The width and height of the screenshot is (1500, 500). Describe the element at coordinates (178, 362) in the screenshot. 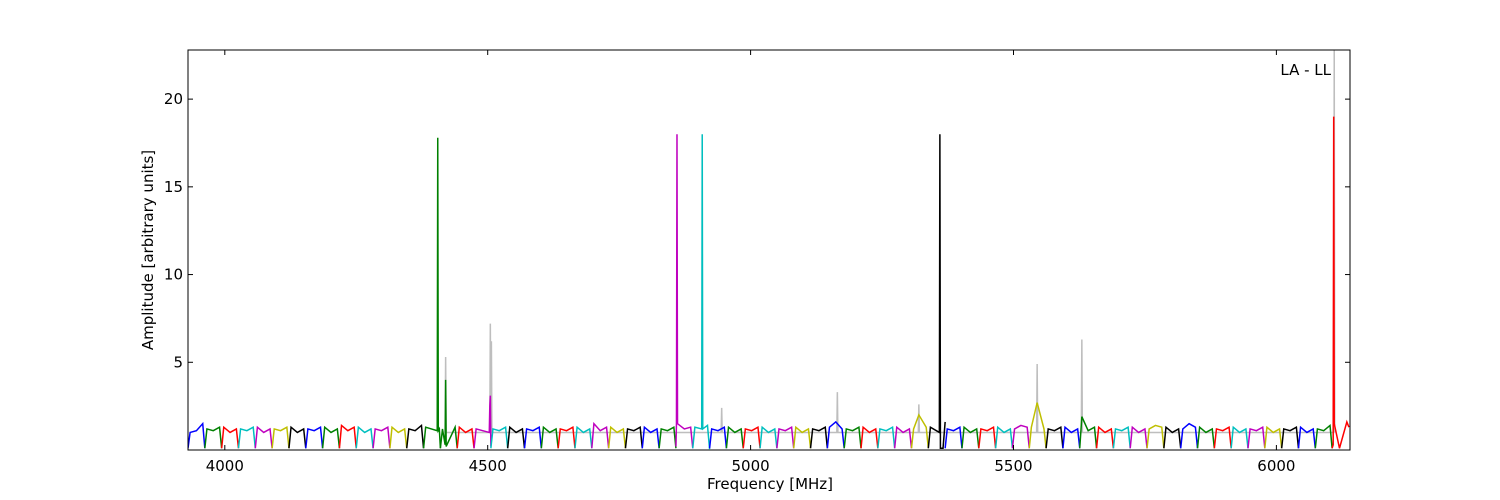

I see `y-tick-label: 5` at that location.